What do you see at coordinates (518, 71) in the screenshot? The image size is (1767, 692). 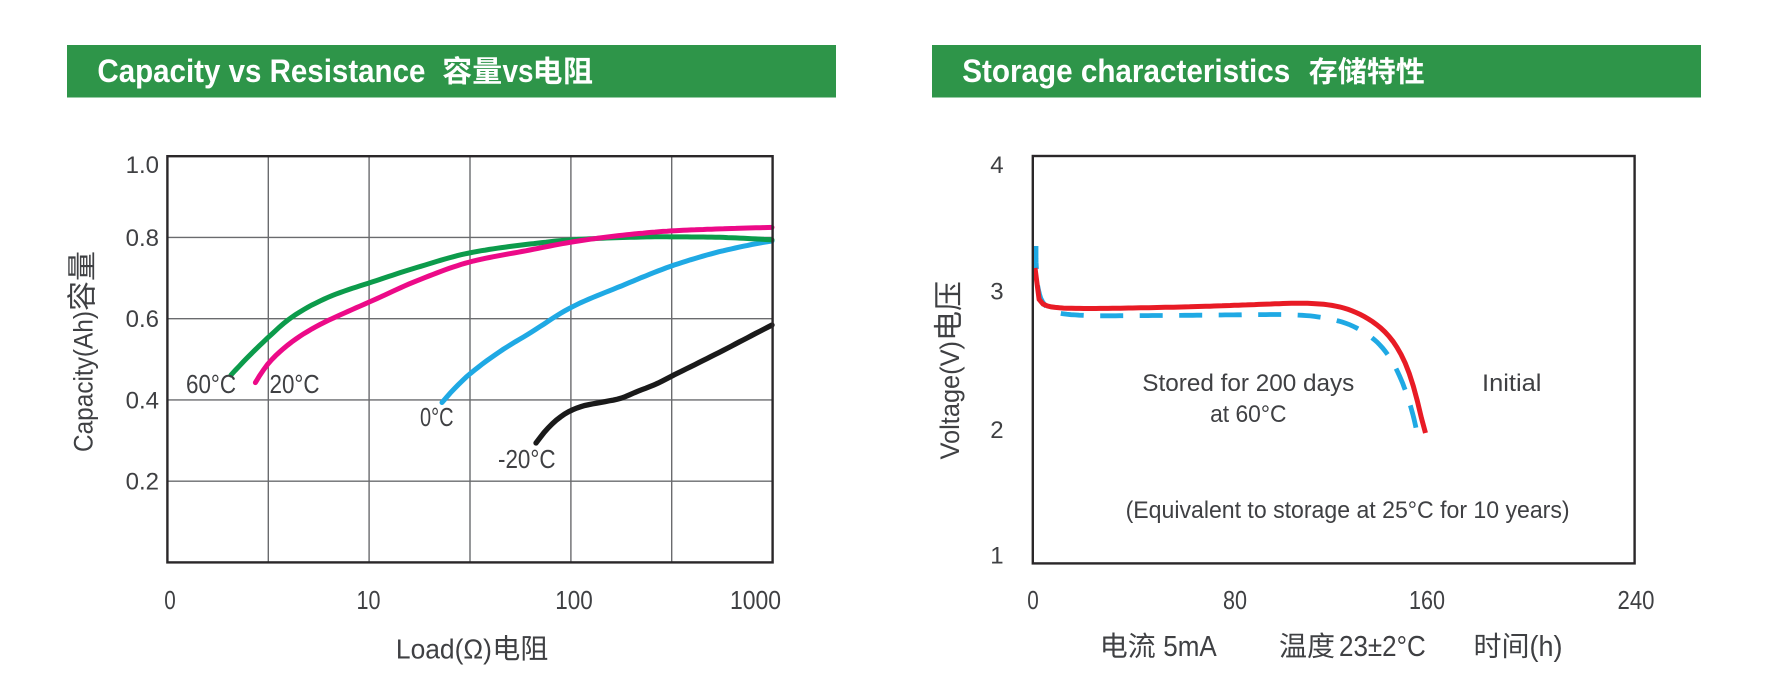 I see `svg-text: vs` at bounding box center [518, 71].